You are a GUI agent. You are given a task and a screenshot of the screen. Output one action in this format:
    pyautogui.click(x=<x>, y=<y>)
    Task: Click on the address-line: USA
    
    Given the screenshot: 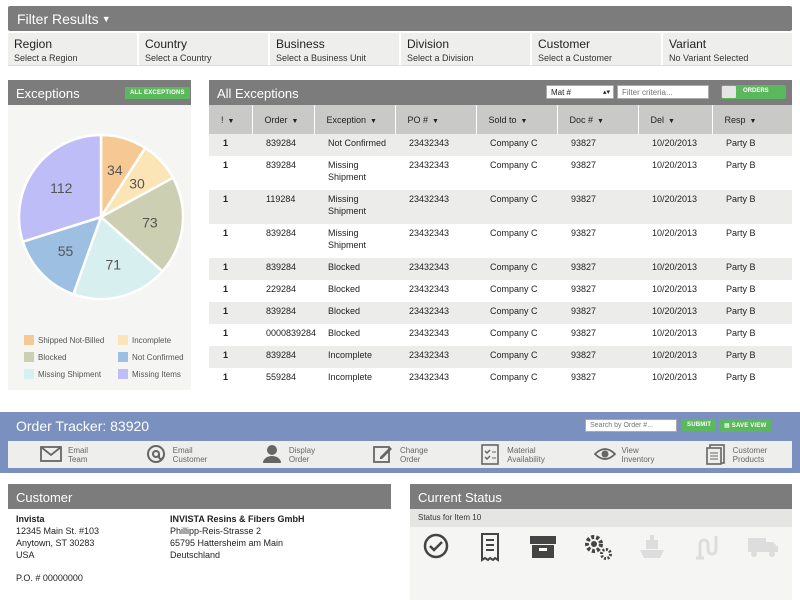 What is the action you would take?
    pyautogui.click(x=25, y=555)
    